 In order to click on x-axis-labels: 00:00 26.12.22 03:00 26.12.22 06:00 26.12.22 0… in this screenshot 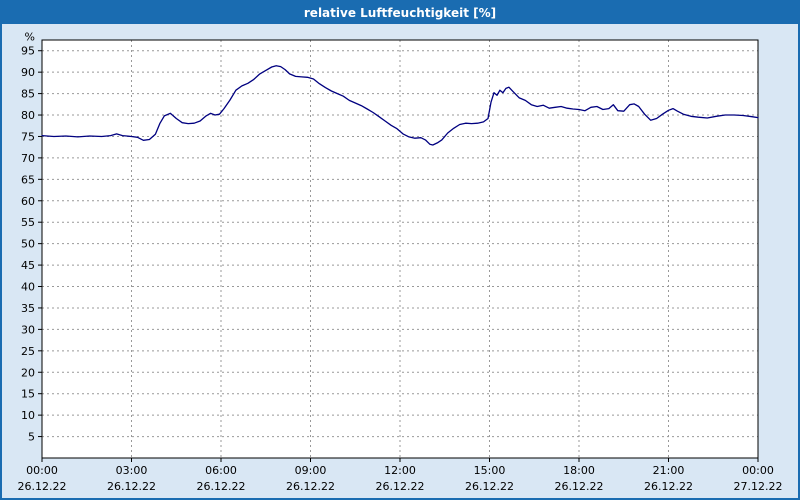, I will do `click(400, 478)`.